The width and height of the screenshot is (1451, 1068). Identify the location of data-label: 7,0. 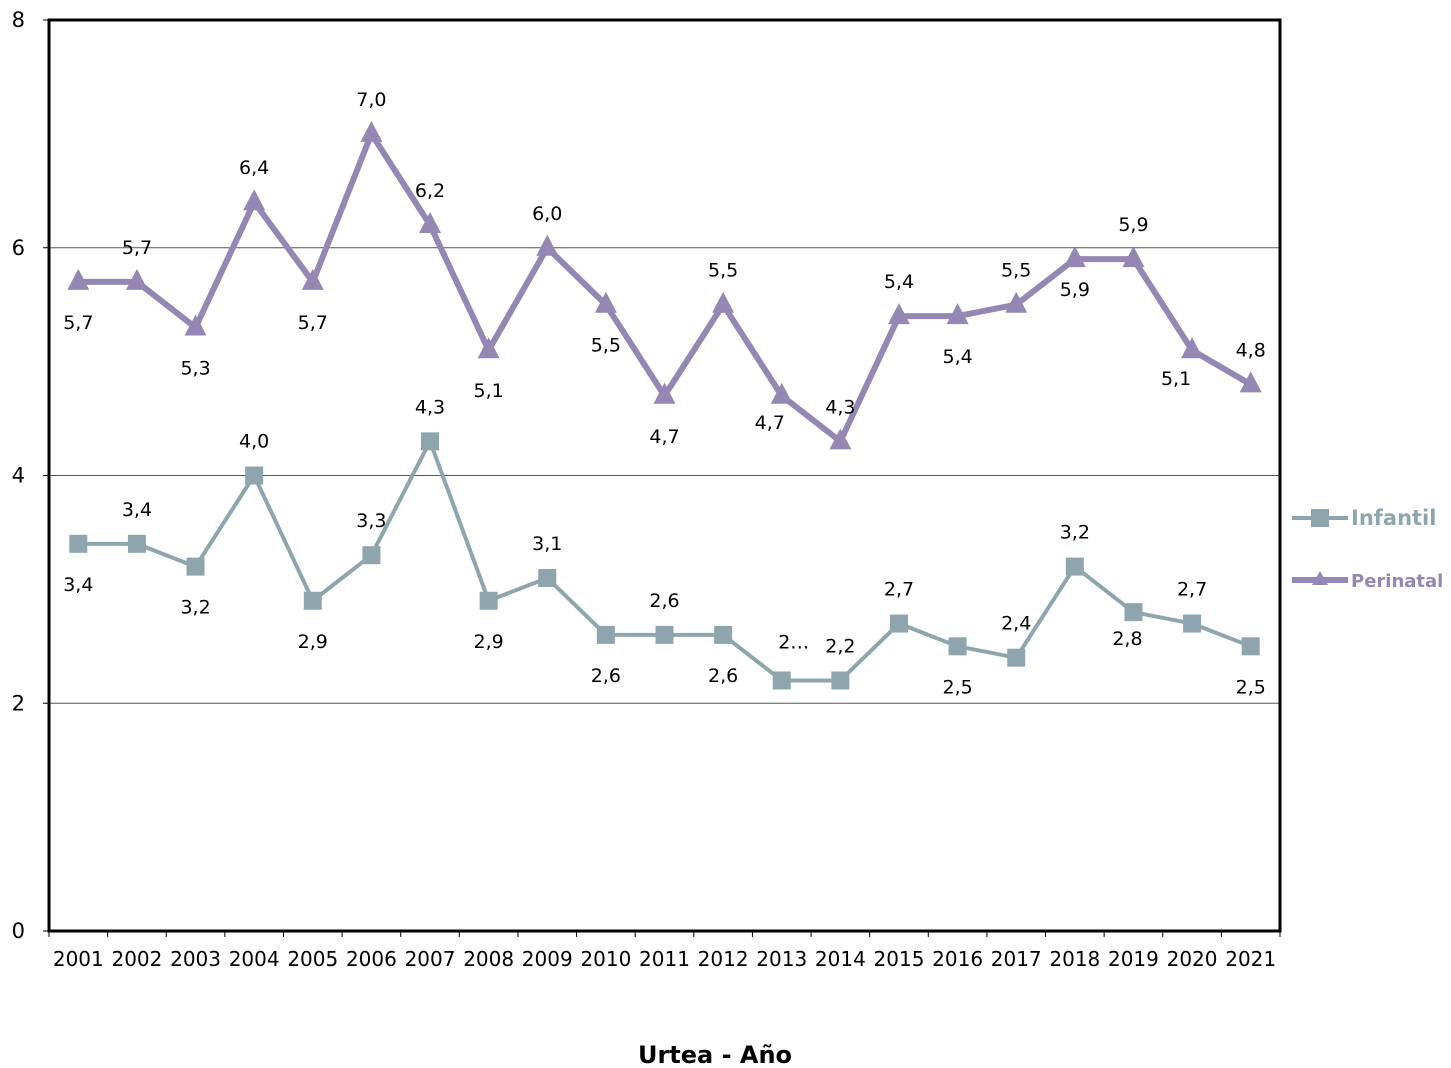
(371, 100).